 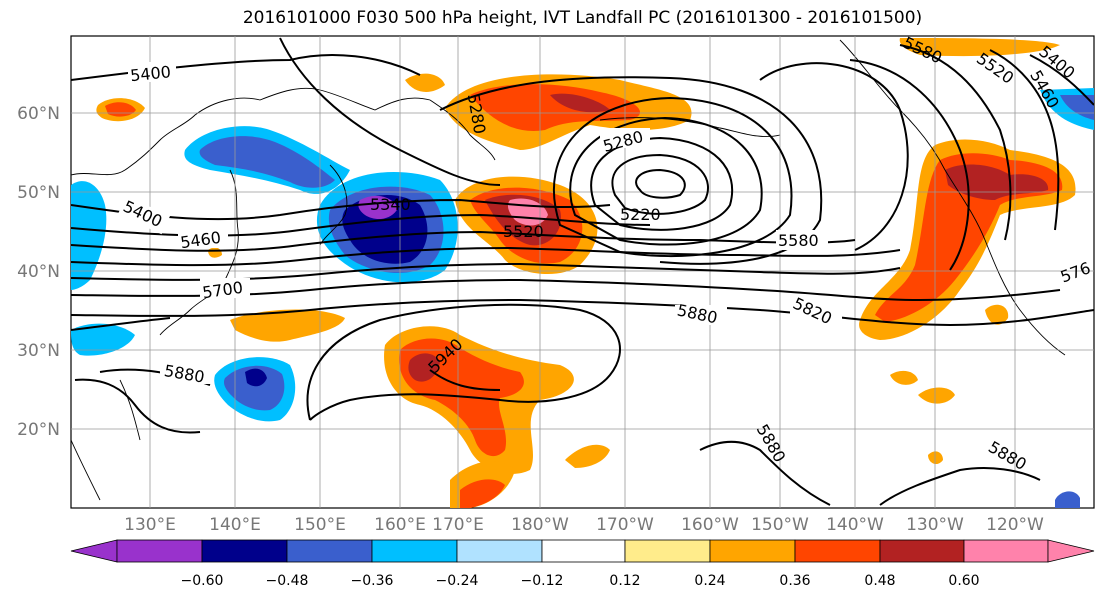 I want to click on contour-label: 5400, so click(x=150, y=73).